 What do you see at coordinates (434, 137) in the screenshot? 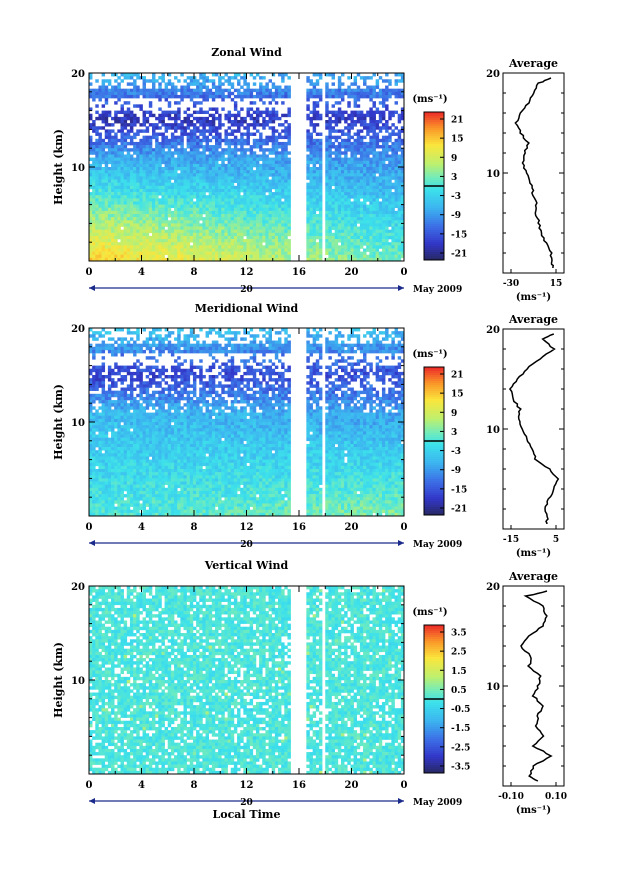
I see `colorbar-segment` at bounding box center [434, 137].